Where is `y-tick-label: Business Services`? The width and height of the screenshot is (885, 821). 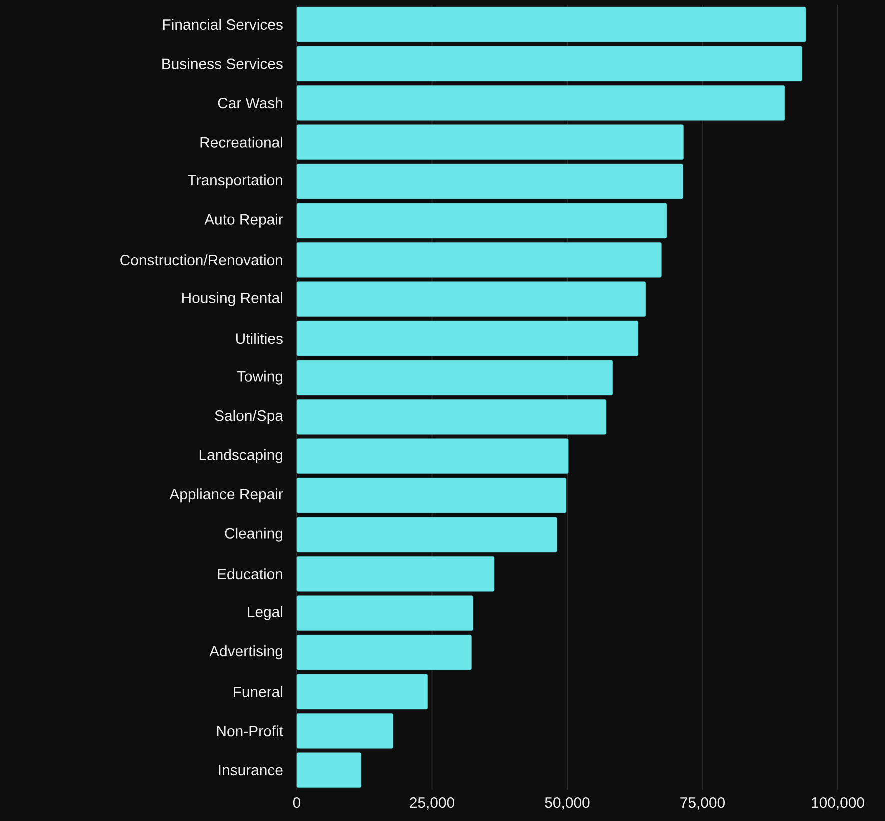
y-tick-label: Business Services is located at coordinates (222, 64).